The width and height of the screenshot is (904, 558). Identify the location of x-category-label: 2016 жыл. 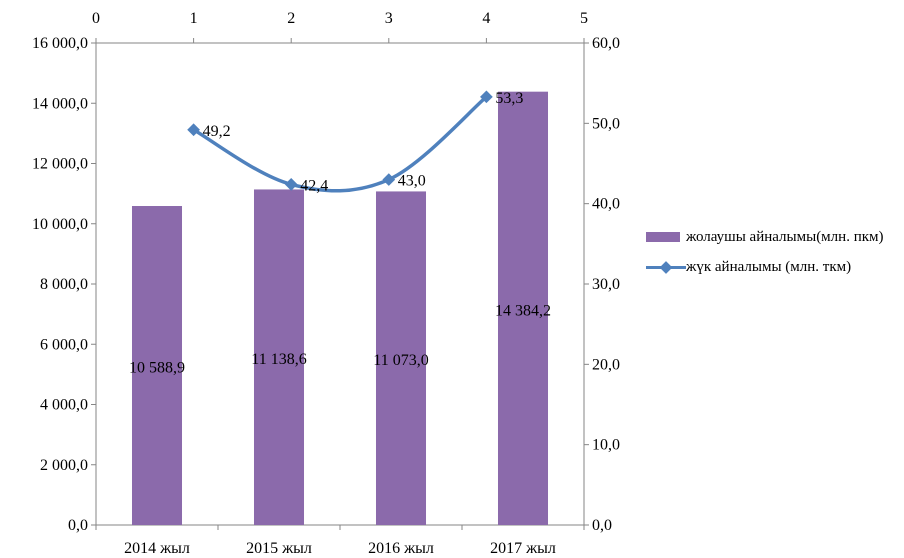
(401, 548).